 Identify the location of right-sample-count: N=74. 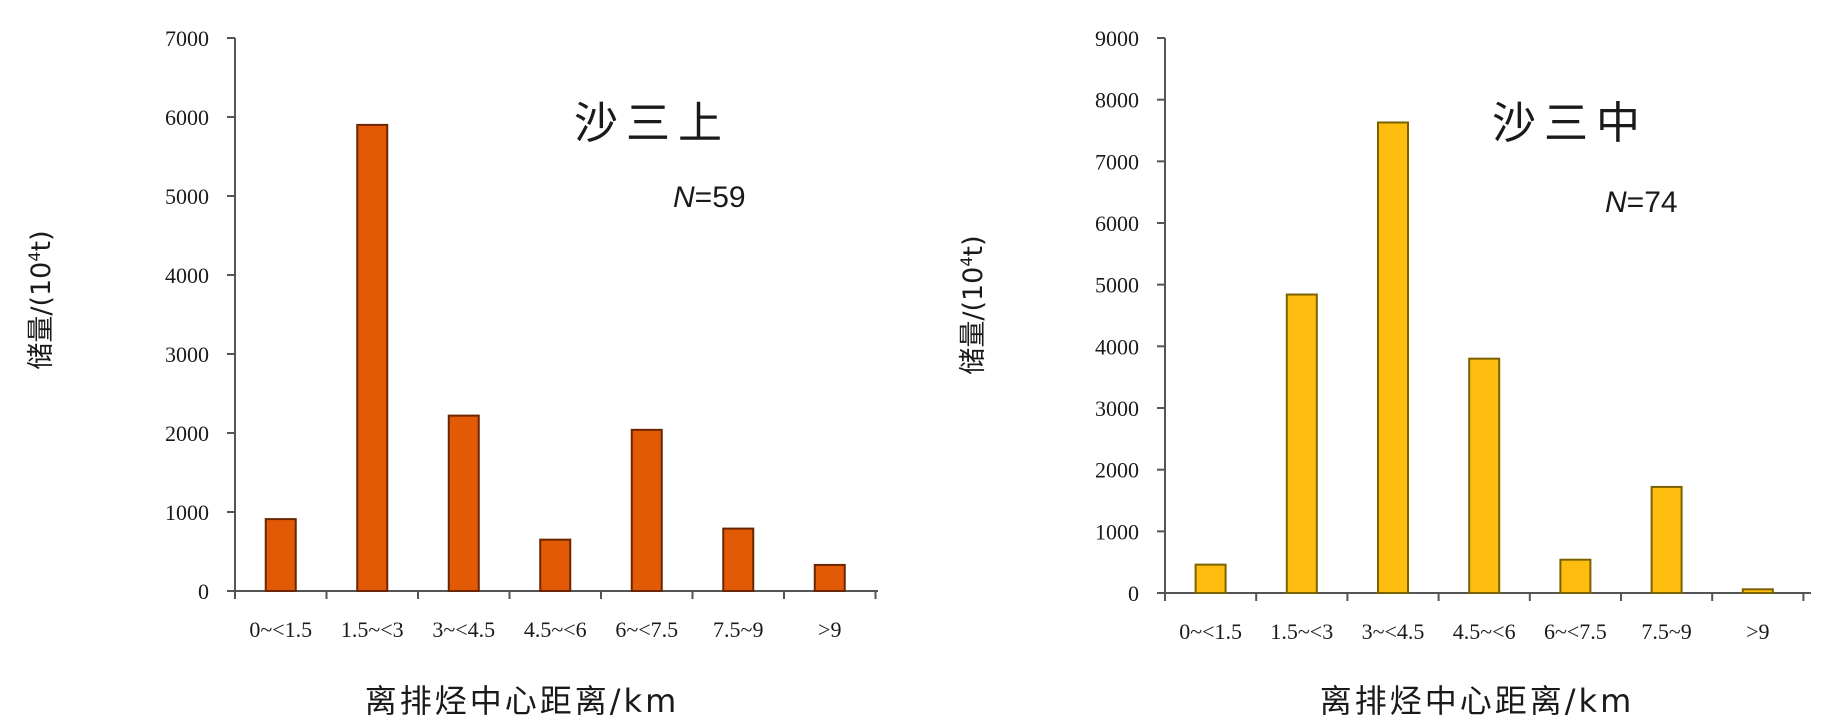
(1641, 202).